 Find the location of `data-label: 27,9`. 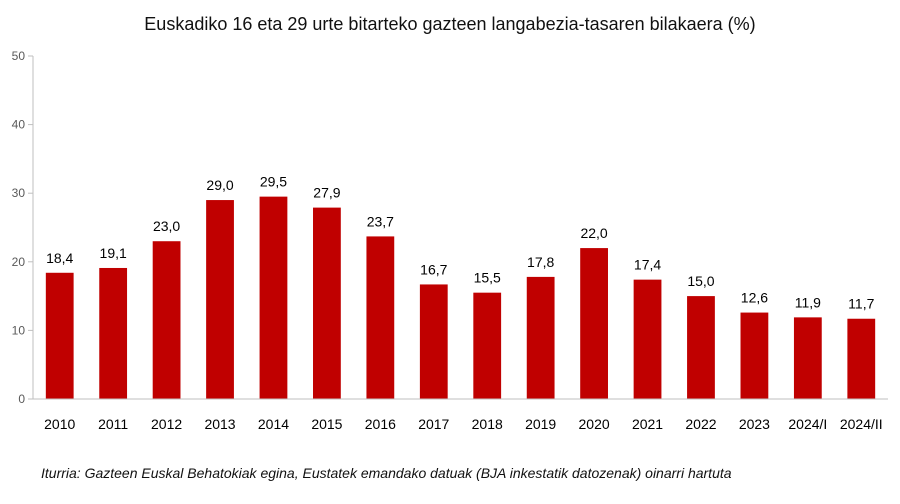

data-label: 27,9 is located at coordinates (326, 193).